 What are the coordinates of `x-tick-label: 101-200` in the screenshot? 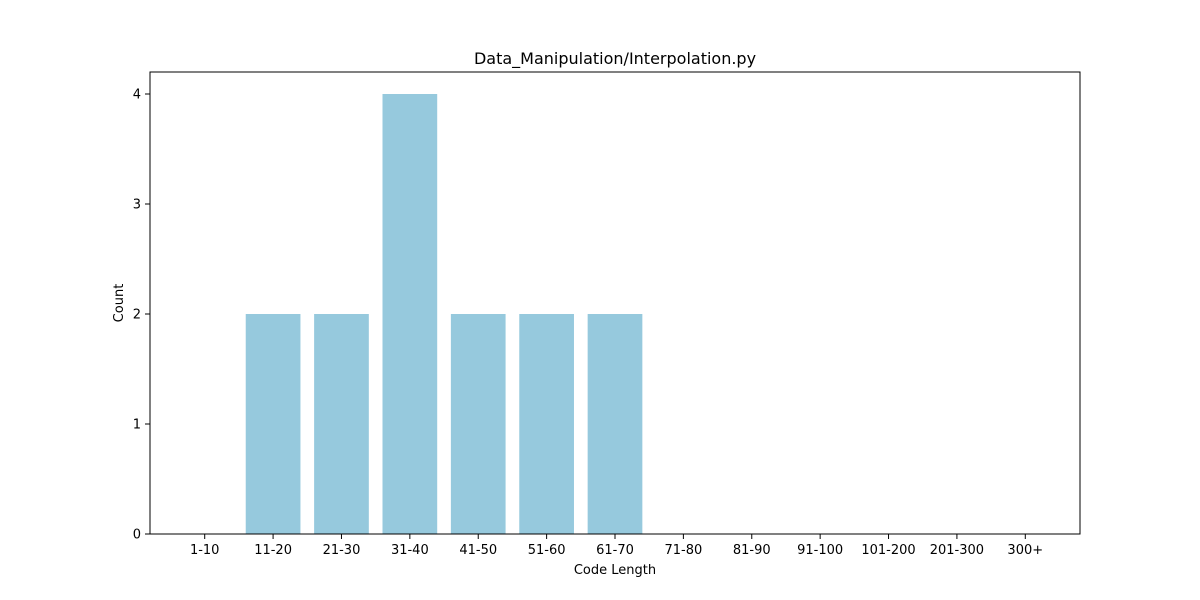 It's located at (888, 550).